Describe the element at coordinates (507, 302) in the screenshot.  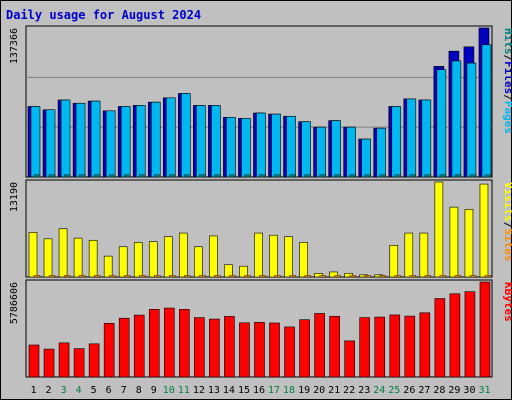
I see `panel-2-legend: KBytes` at that location.